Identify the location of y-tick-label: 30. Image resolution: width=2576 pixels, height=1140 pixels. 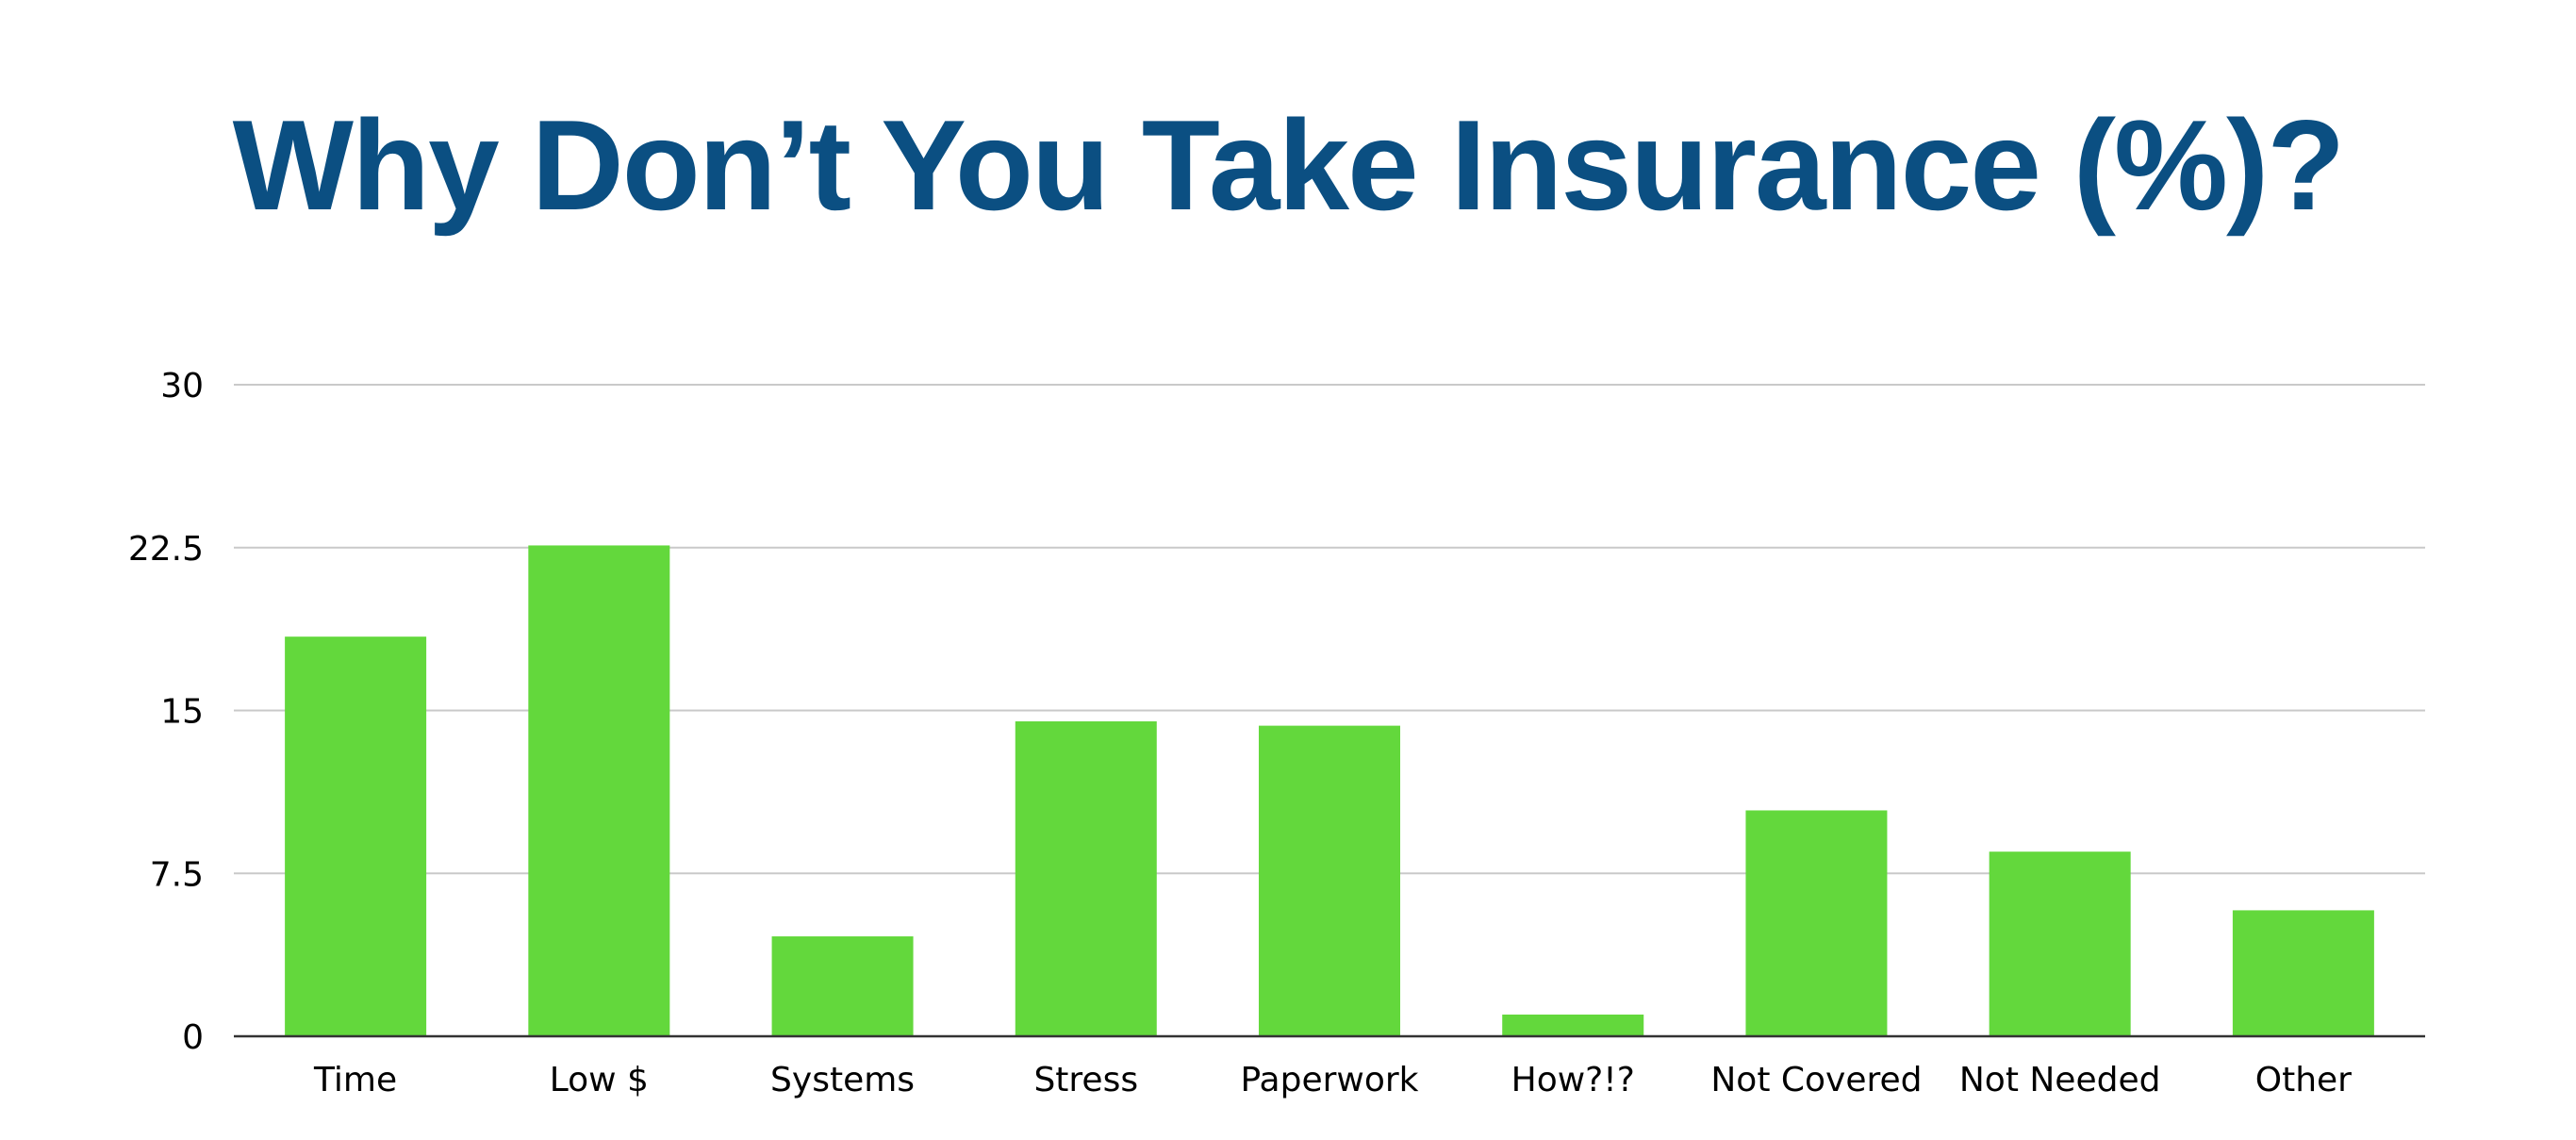
(182, 386).